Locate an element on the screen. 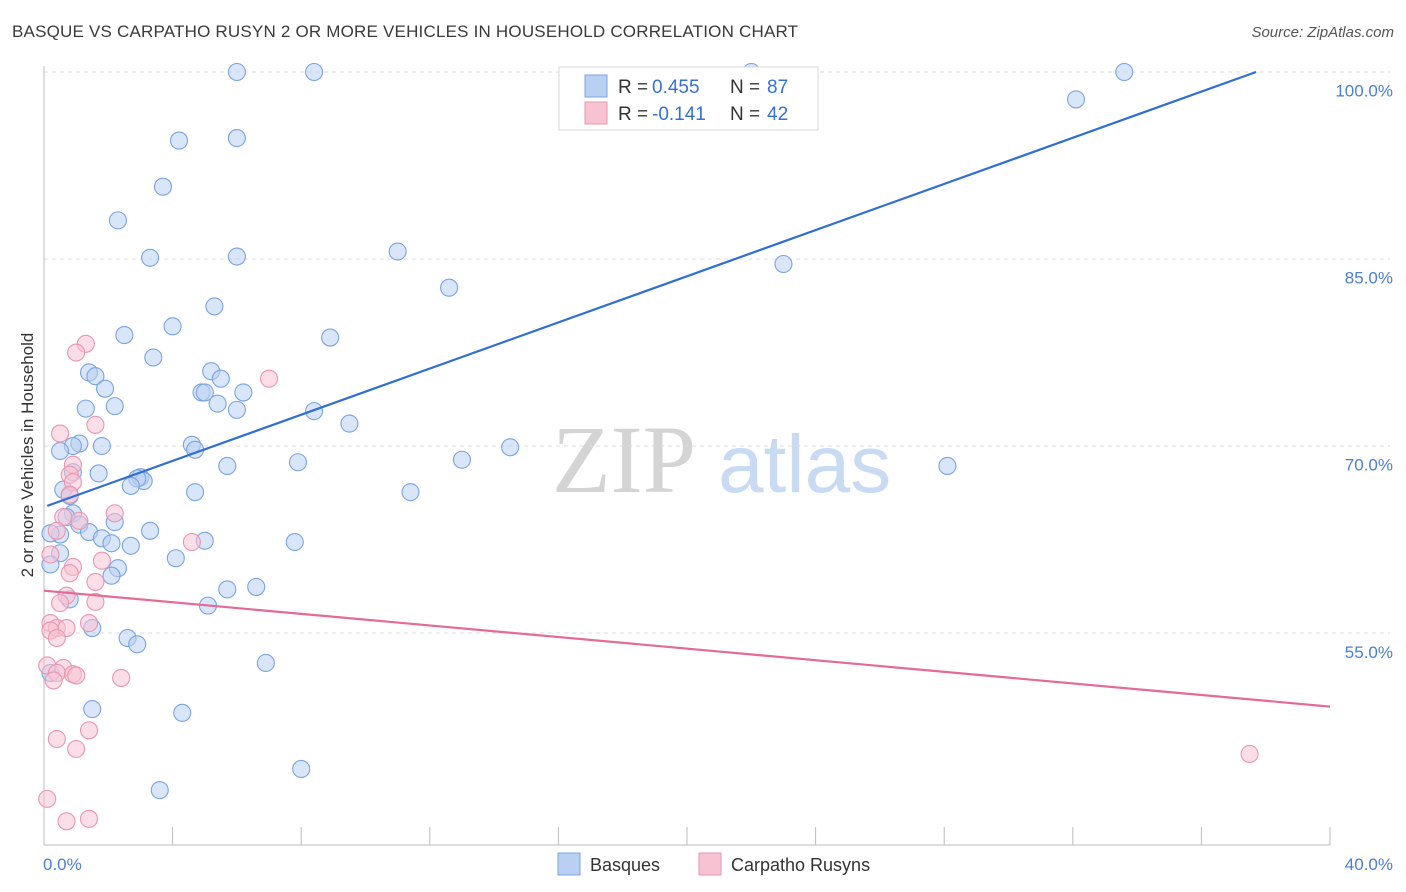  series-legend-swatch-carpatho is located at coordinates (710, 864).